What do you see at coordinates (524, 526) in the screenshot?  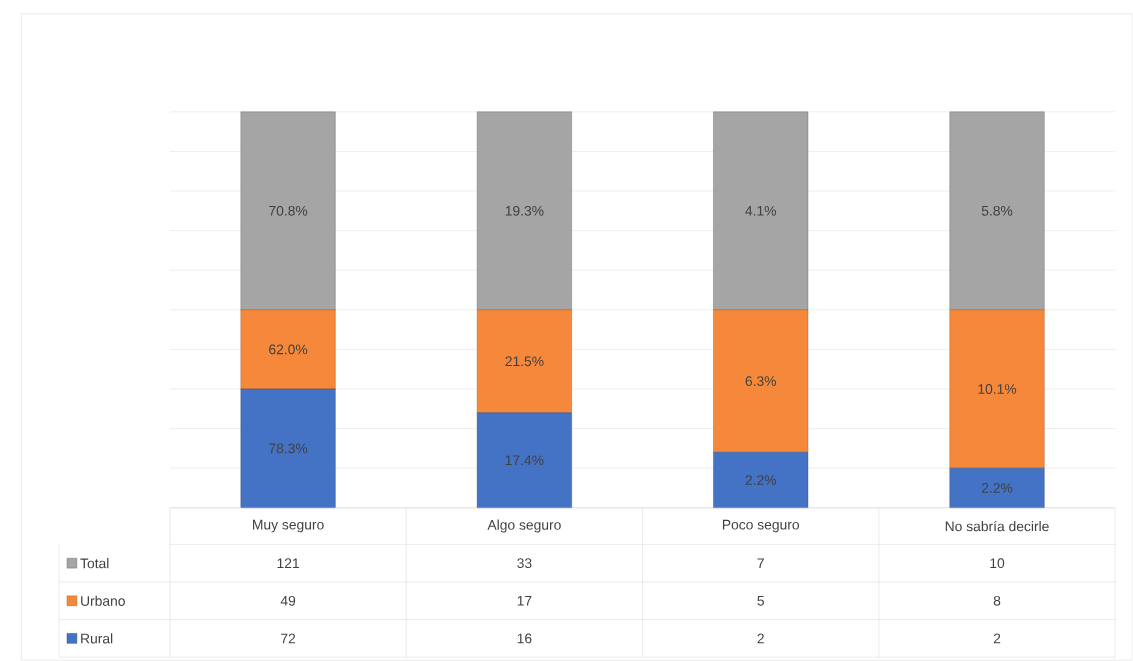 I see `x-tick-label: Algo seguro` at bounding box center [524, 526].